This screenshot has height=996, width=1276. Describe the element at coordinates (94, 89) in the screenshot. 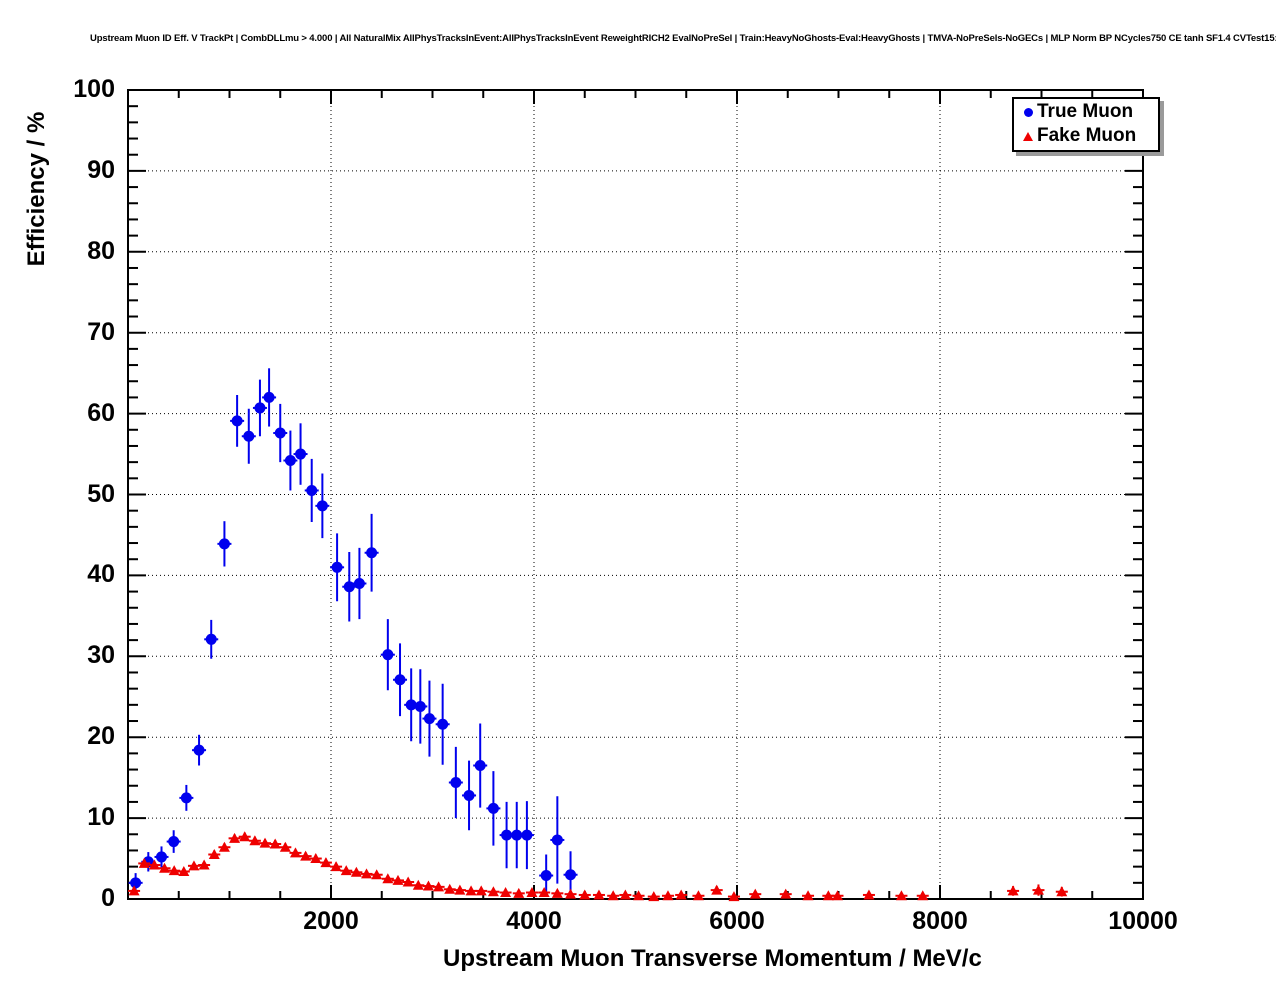

I see `y-tick-label: 100` at that location.